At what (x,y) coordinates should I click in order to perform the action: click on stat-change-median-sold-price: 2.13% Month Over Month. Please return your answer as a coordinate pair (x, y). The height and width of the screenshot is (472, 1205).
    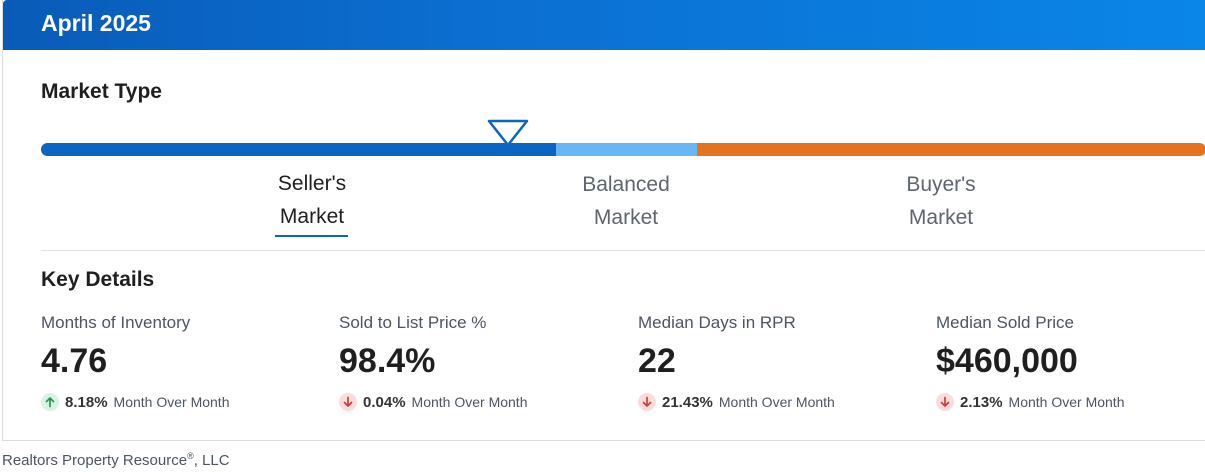
    Looking at the image, I should click on (1030, 402).